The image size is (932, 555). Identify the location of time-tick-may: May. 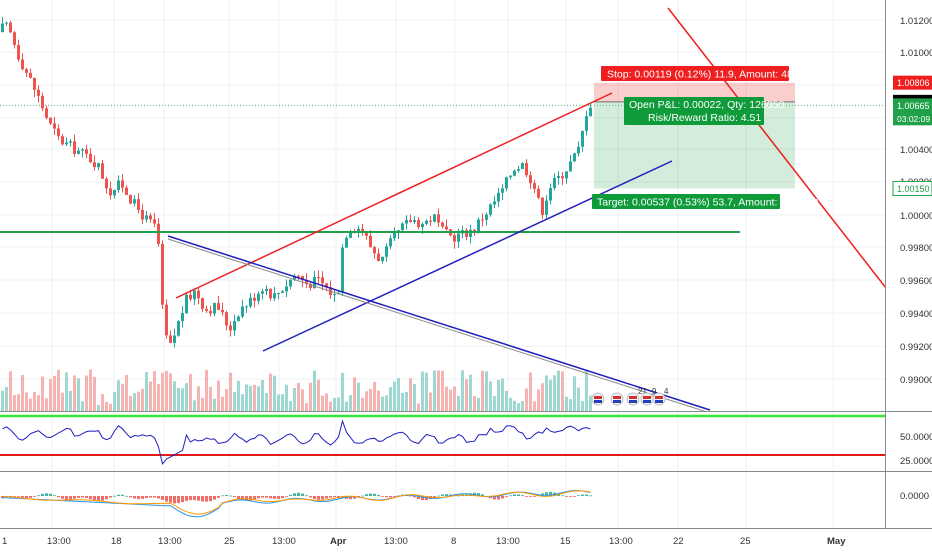
(836, 541).